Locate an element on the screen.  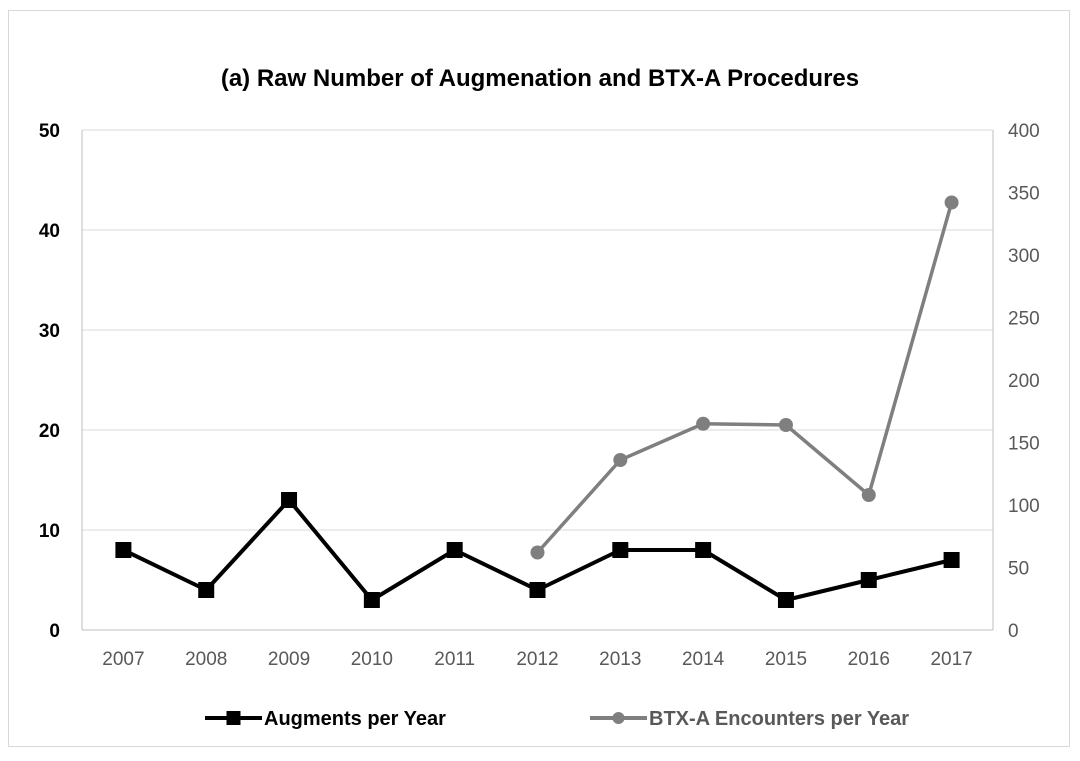
legend-item-2: BTX-A Encounters per Year is located at coordinates (749, 719).